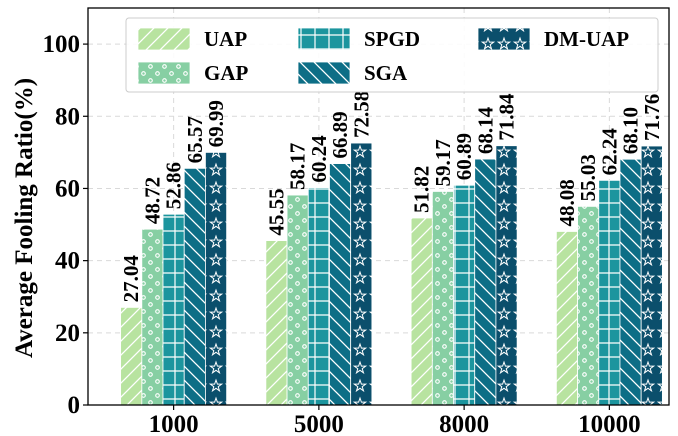 The width and height of the screenshot is (678, 436). What do you see at coordinates (443, 162) in the screenshot?
I see `data-label: 59.17` at bounding box center [443, 162].